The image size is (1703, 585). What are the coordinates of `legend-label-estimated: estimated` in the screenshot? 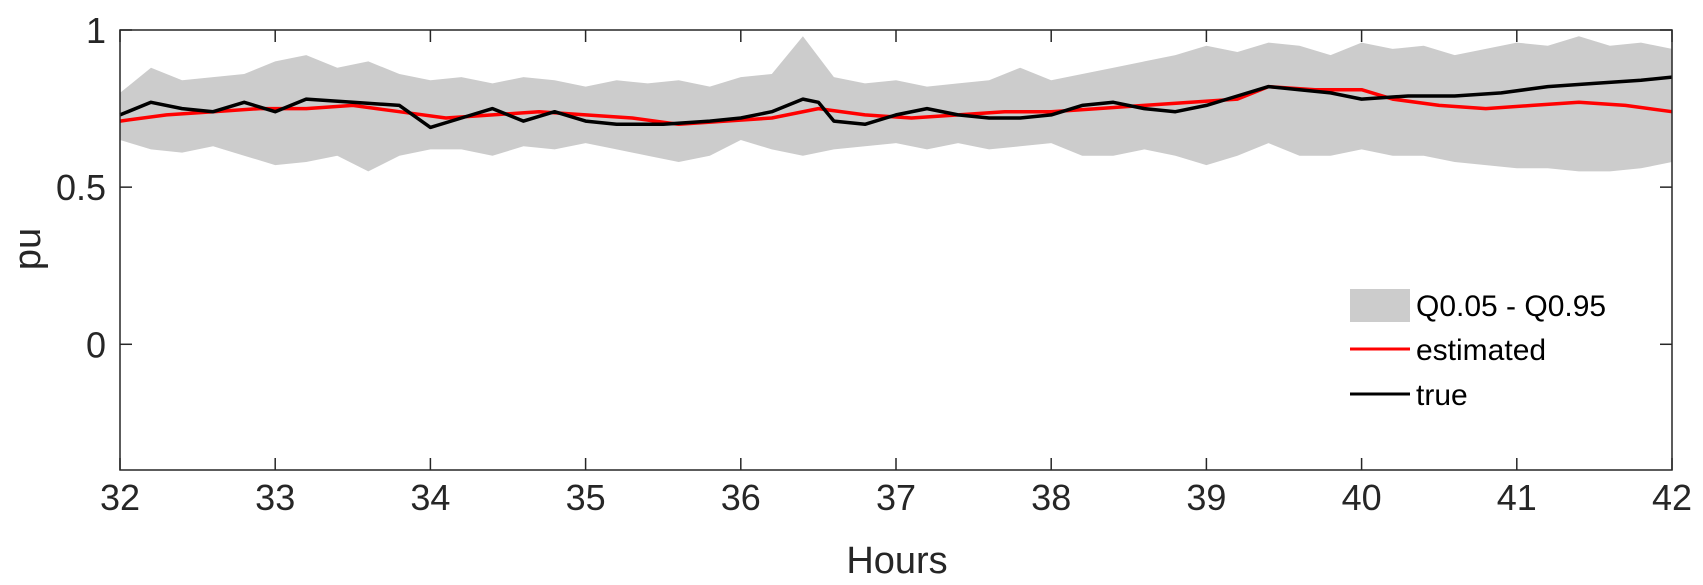 It's located at (1481, 350).